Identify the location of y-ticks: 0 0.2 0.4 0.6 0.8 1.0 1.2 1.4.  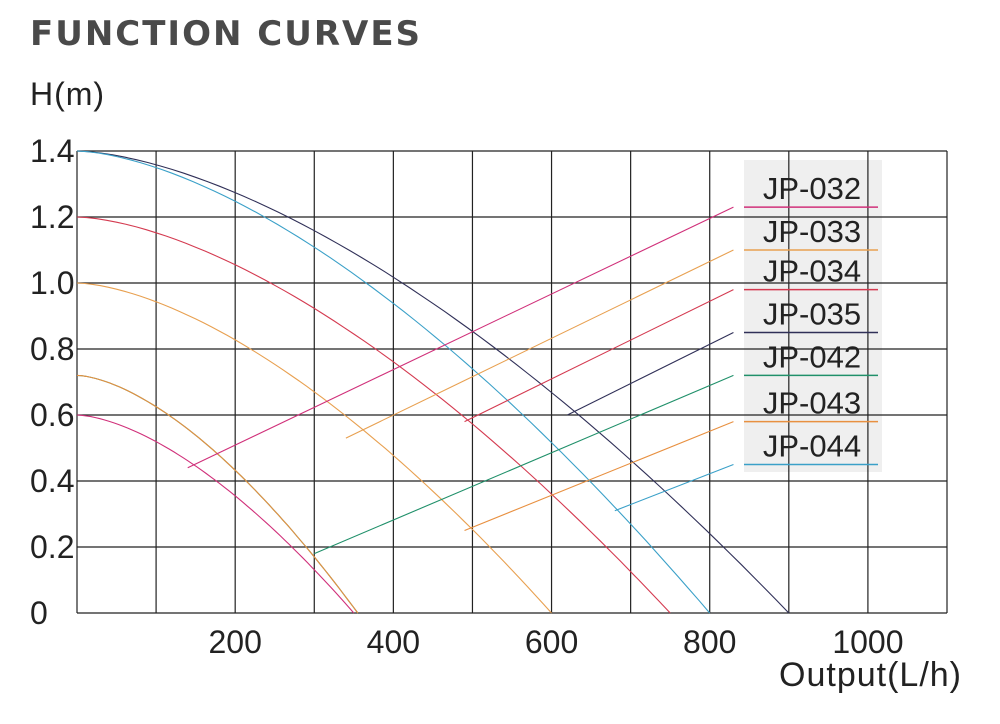
(52, 382).